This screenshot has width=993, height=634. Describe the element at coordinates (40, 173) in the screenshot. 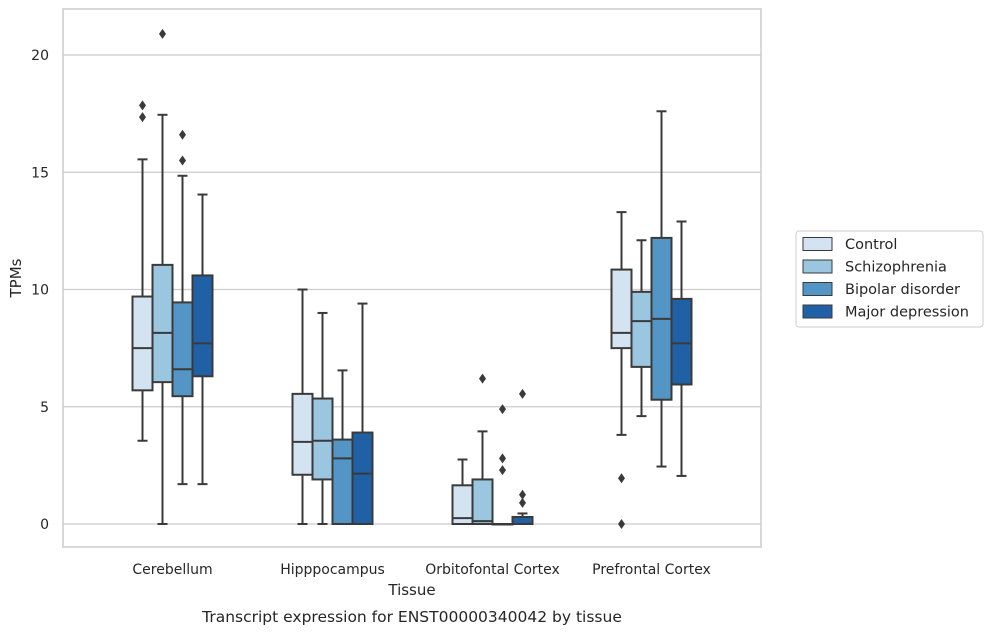

I see `y-tick-label: 15` at that location.